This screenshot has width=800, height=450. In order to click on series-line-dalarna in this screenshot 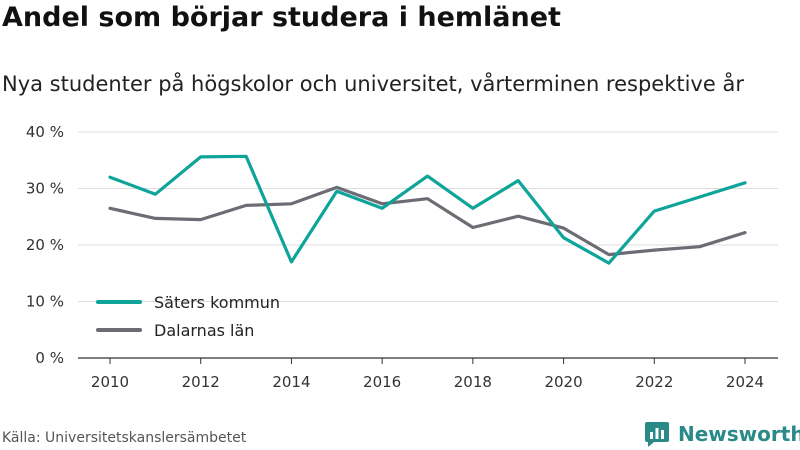, I will do `click(427, 221)`.